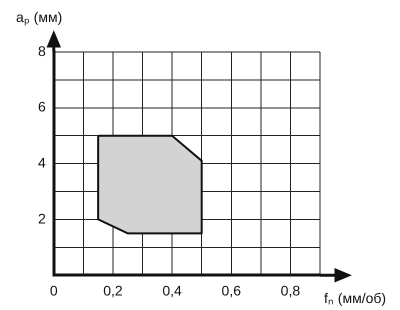 This screenshot has width=400, height=310. Describe the element at coordinates (290, 290) in the screenshot. I see `x-tick-label: 0,8` at that location.